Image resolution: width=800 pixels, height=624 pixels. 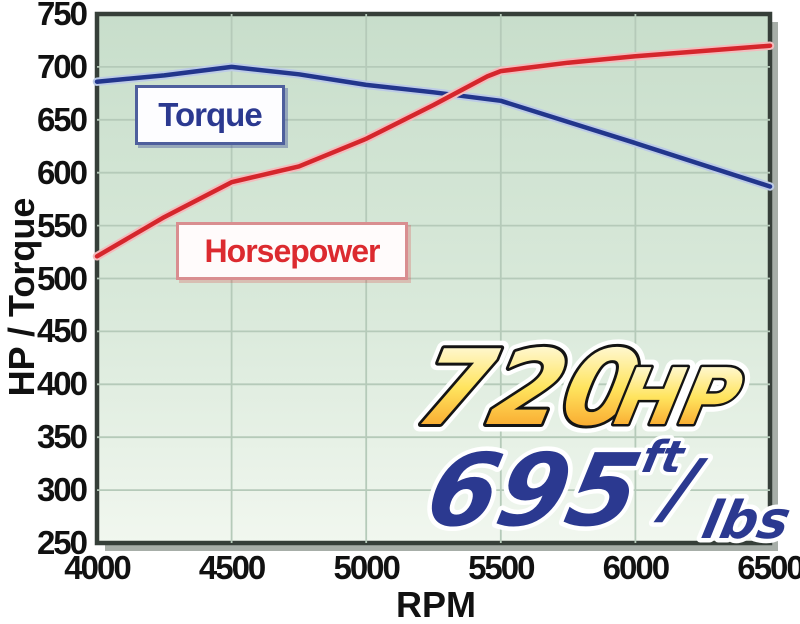 I want to click on x-tick-label: 6500, so click(x=768, y=567).